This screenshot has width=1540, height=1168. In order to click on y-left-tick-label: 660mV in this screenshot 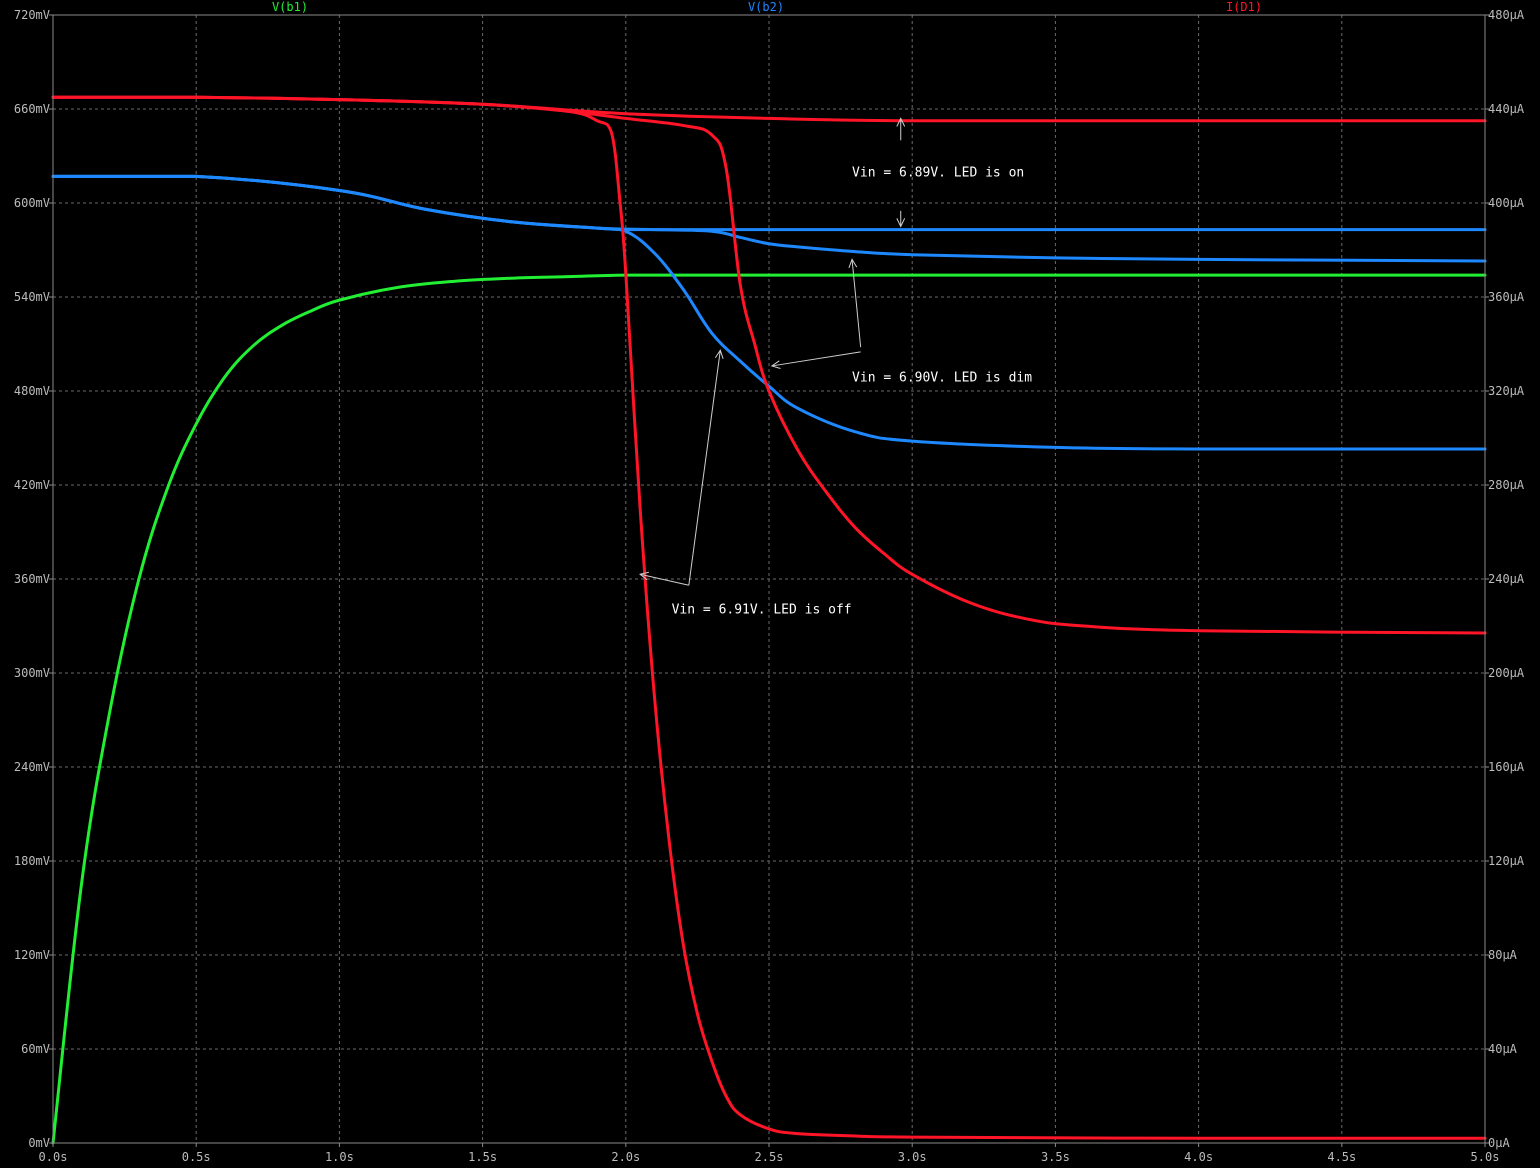, I will do `click(32, 109)`.